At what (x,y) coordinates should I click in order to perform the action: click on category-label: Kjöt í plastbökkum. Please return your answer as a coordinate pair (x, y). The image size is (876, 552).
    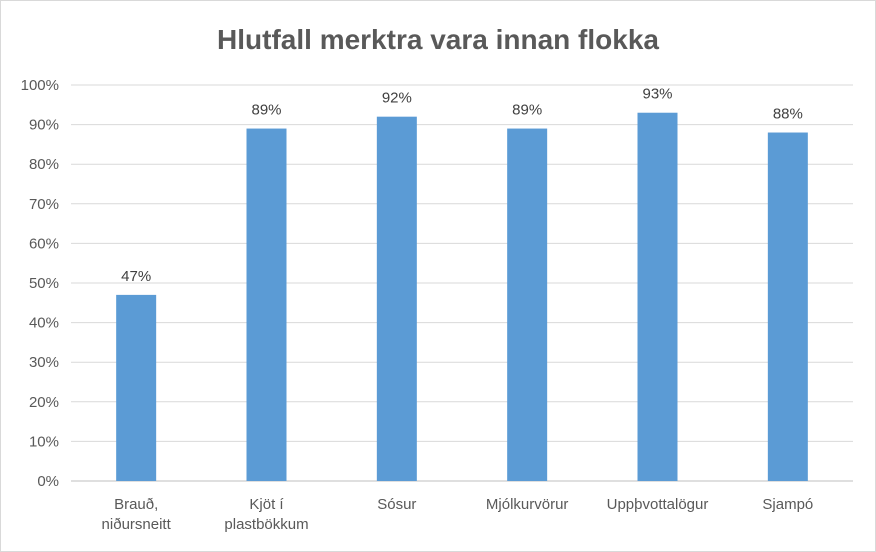
    Looking at the image, I should click on (266, 514).